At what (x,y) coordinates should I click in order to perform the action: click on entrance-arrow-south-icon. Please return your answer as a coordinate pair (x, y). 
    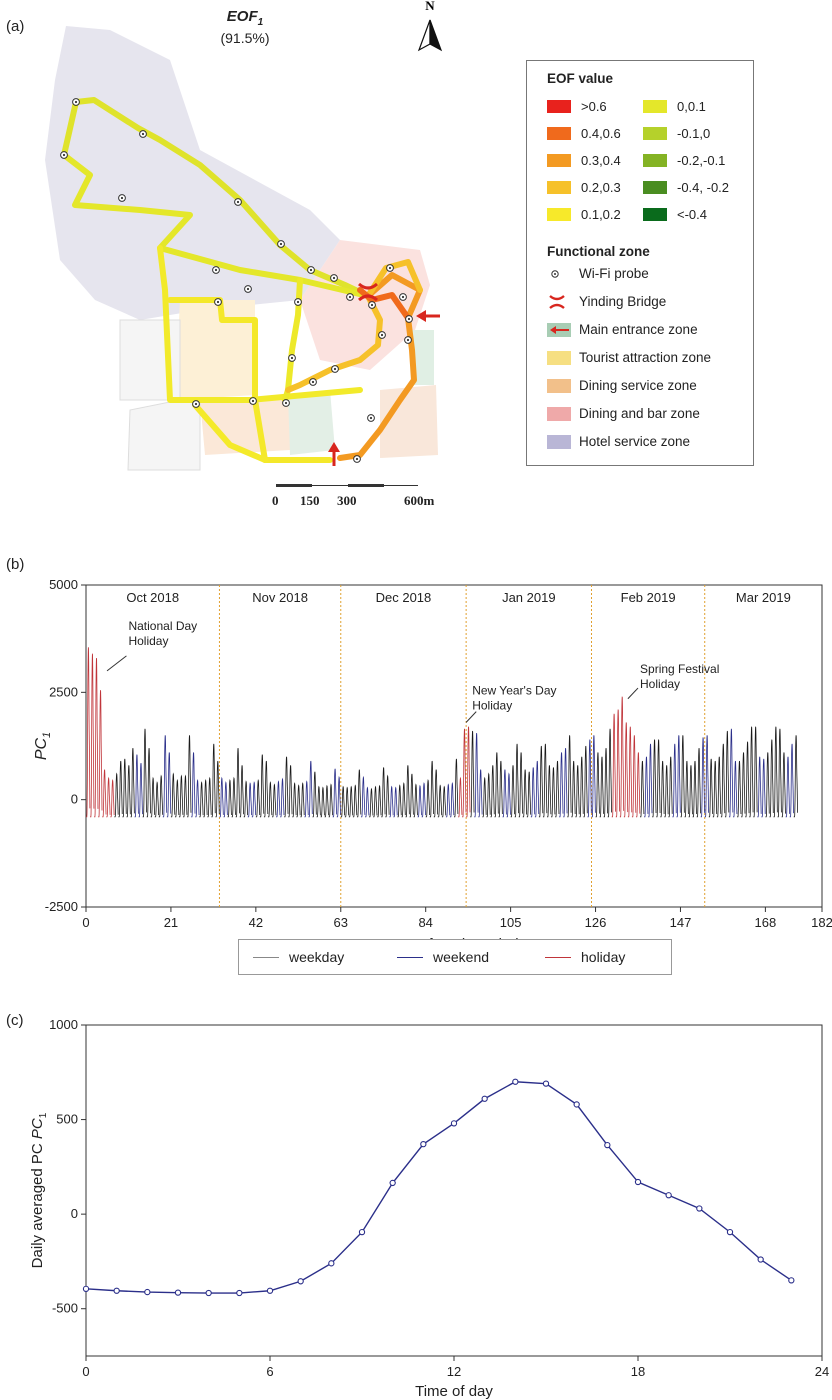
    Looking at the image, I should click on (334, 454).